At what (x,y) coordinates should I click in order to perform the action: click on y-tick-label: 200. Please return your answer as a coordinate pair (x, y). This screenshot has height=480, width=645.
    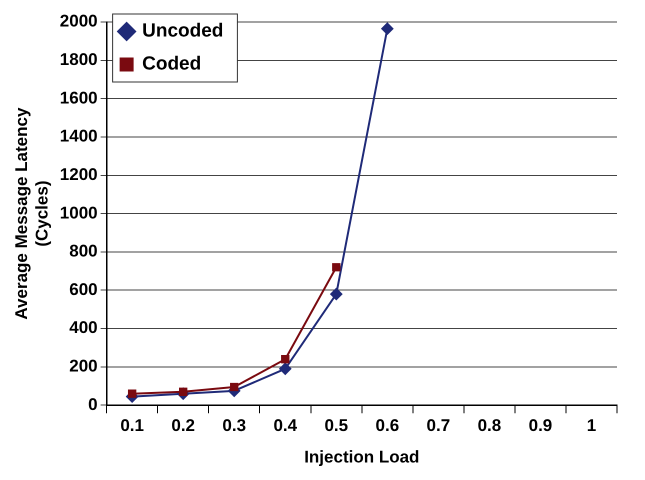
    Looking at the image, I should click on (83, 366).